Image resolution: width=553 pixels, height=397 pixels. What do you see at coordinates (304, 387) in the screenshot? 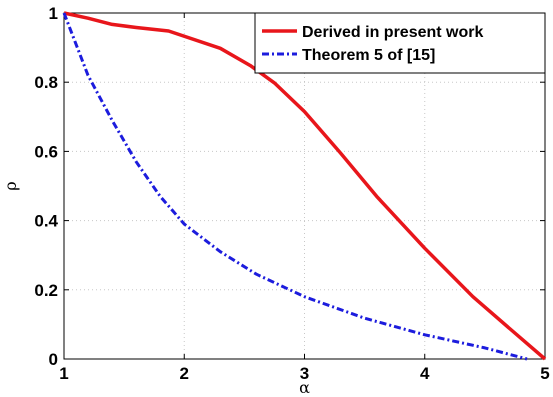
I see `x-axis-label: α` at bounding box center [304, 387].